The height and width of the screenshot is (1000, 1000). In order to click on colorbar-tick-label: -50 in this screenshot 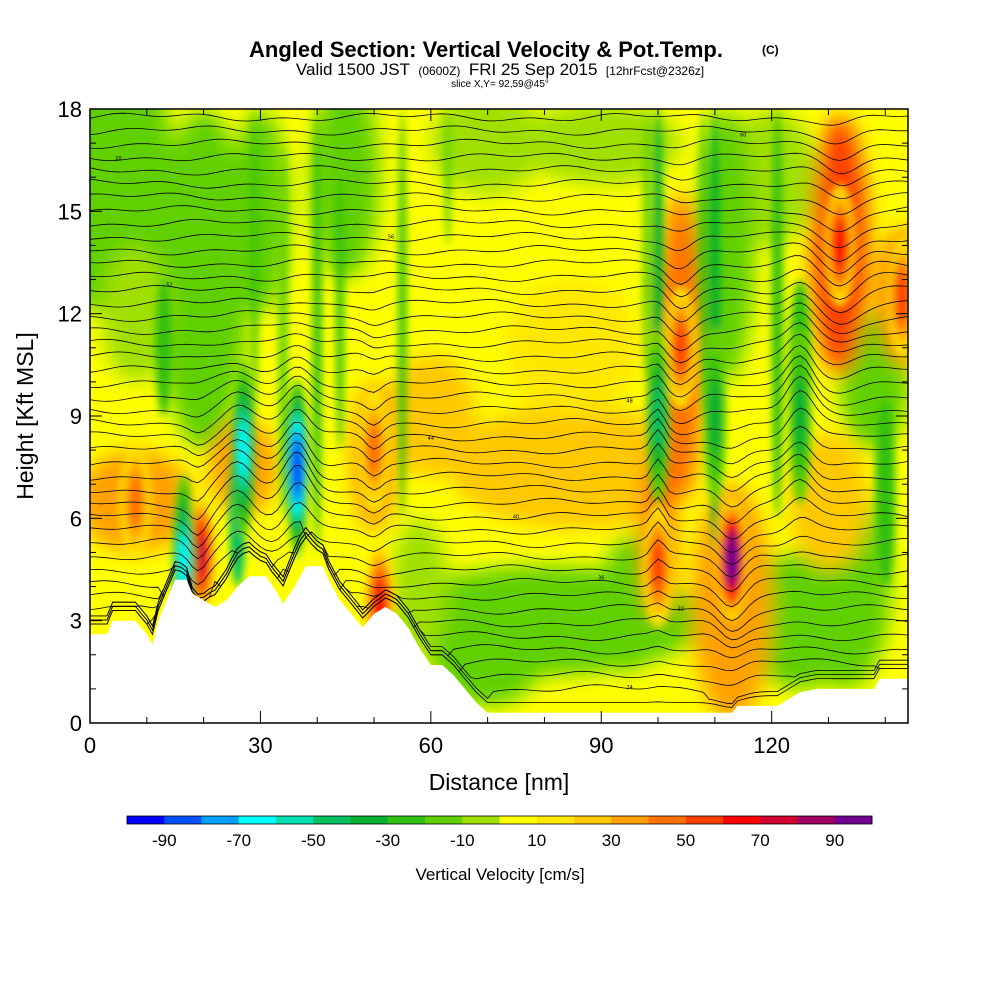, I will do `click(313, 840)`.